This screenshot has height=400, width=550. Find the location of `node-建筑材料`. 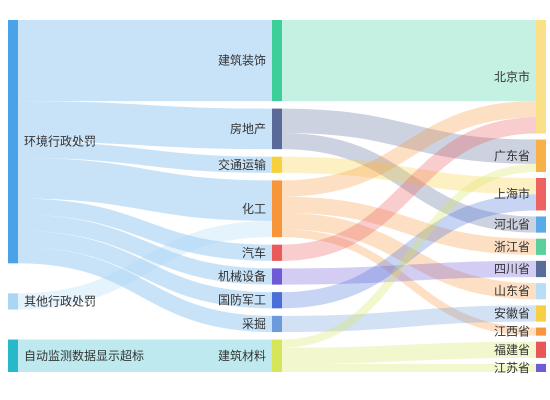

node-建筑材料 is located at coordinates (277, 355).